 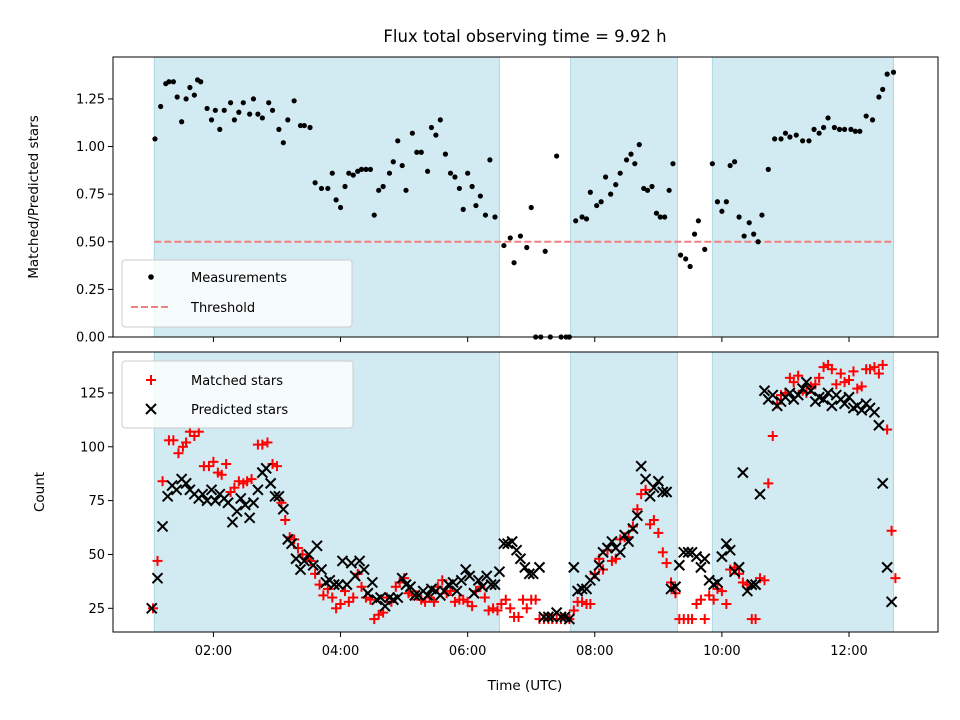 I want to click on bot-xtick-label: 10:00, so click(x=721, y=651).